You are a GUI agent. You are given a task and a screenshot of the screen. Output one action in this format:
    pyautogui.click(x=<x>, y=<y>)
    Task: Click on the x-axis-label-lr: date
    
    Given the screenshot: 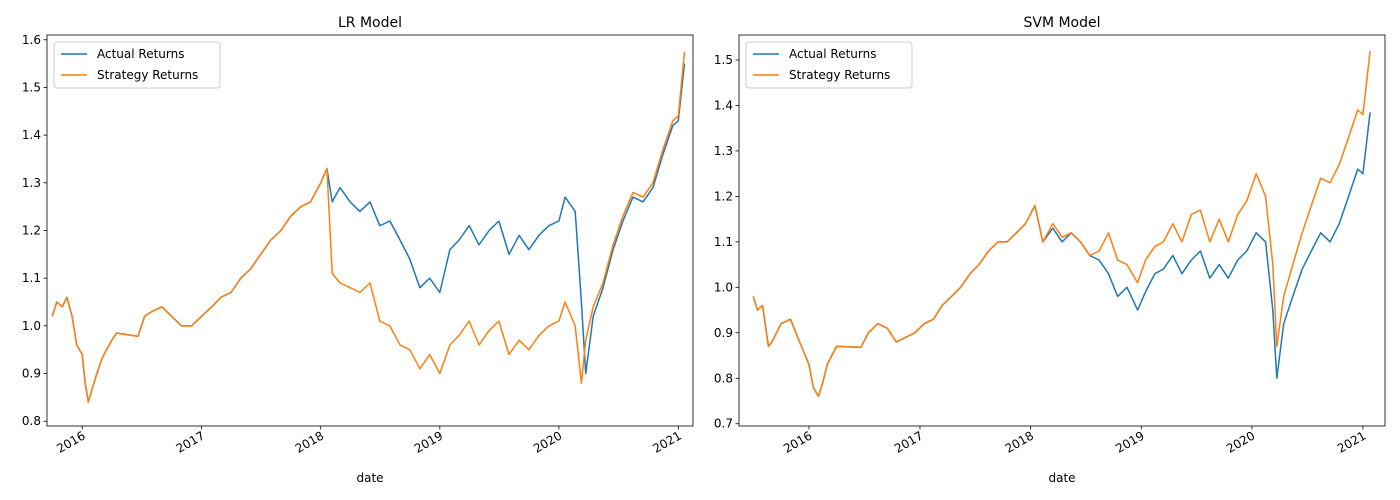 What is the action you would take?
    pyautogui.click(x=369, y=478)
    